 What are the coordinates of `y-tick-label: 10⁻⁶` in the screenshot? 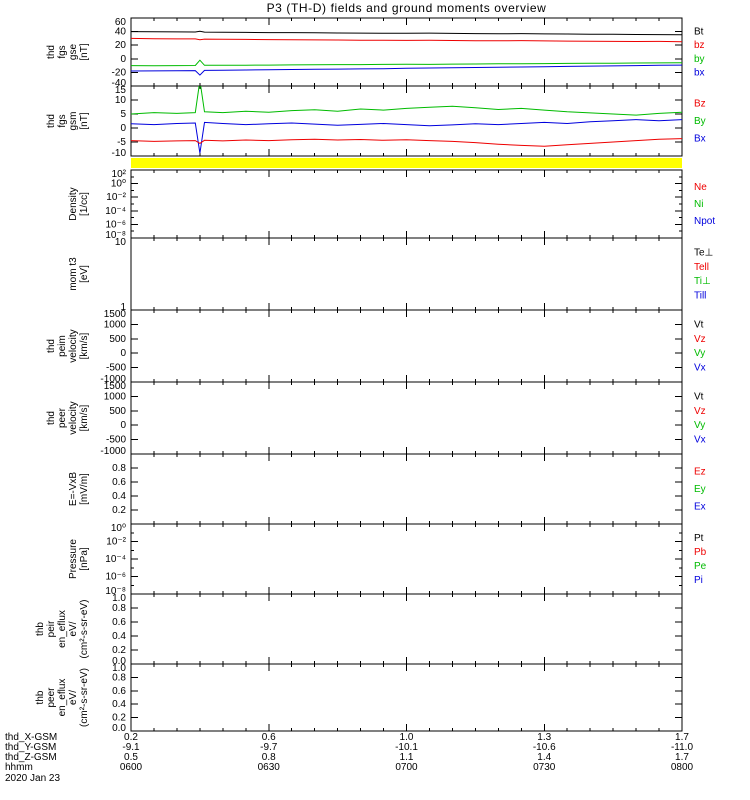 It's located at (115, 224).